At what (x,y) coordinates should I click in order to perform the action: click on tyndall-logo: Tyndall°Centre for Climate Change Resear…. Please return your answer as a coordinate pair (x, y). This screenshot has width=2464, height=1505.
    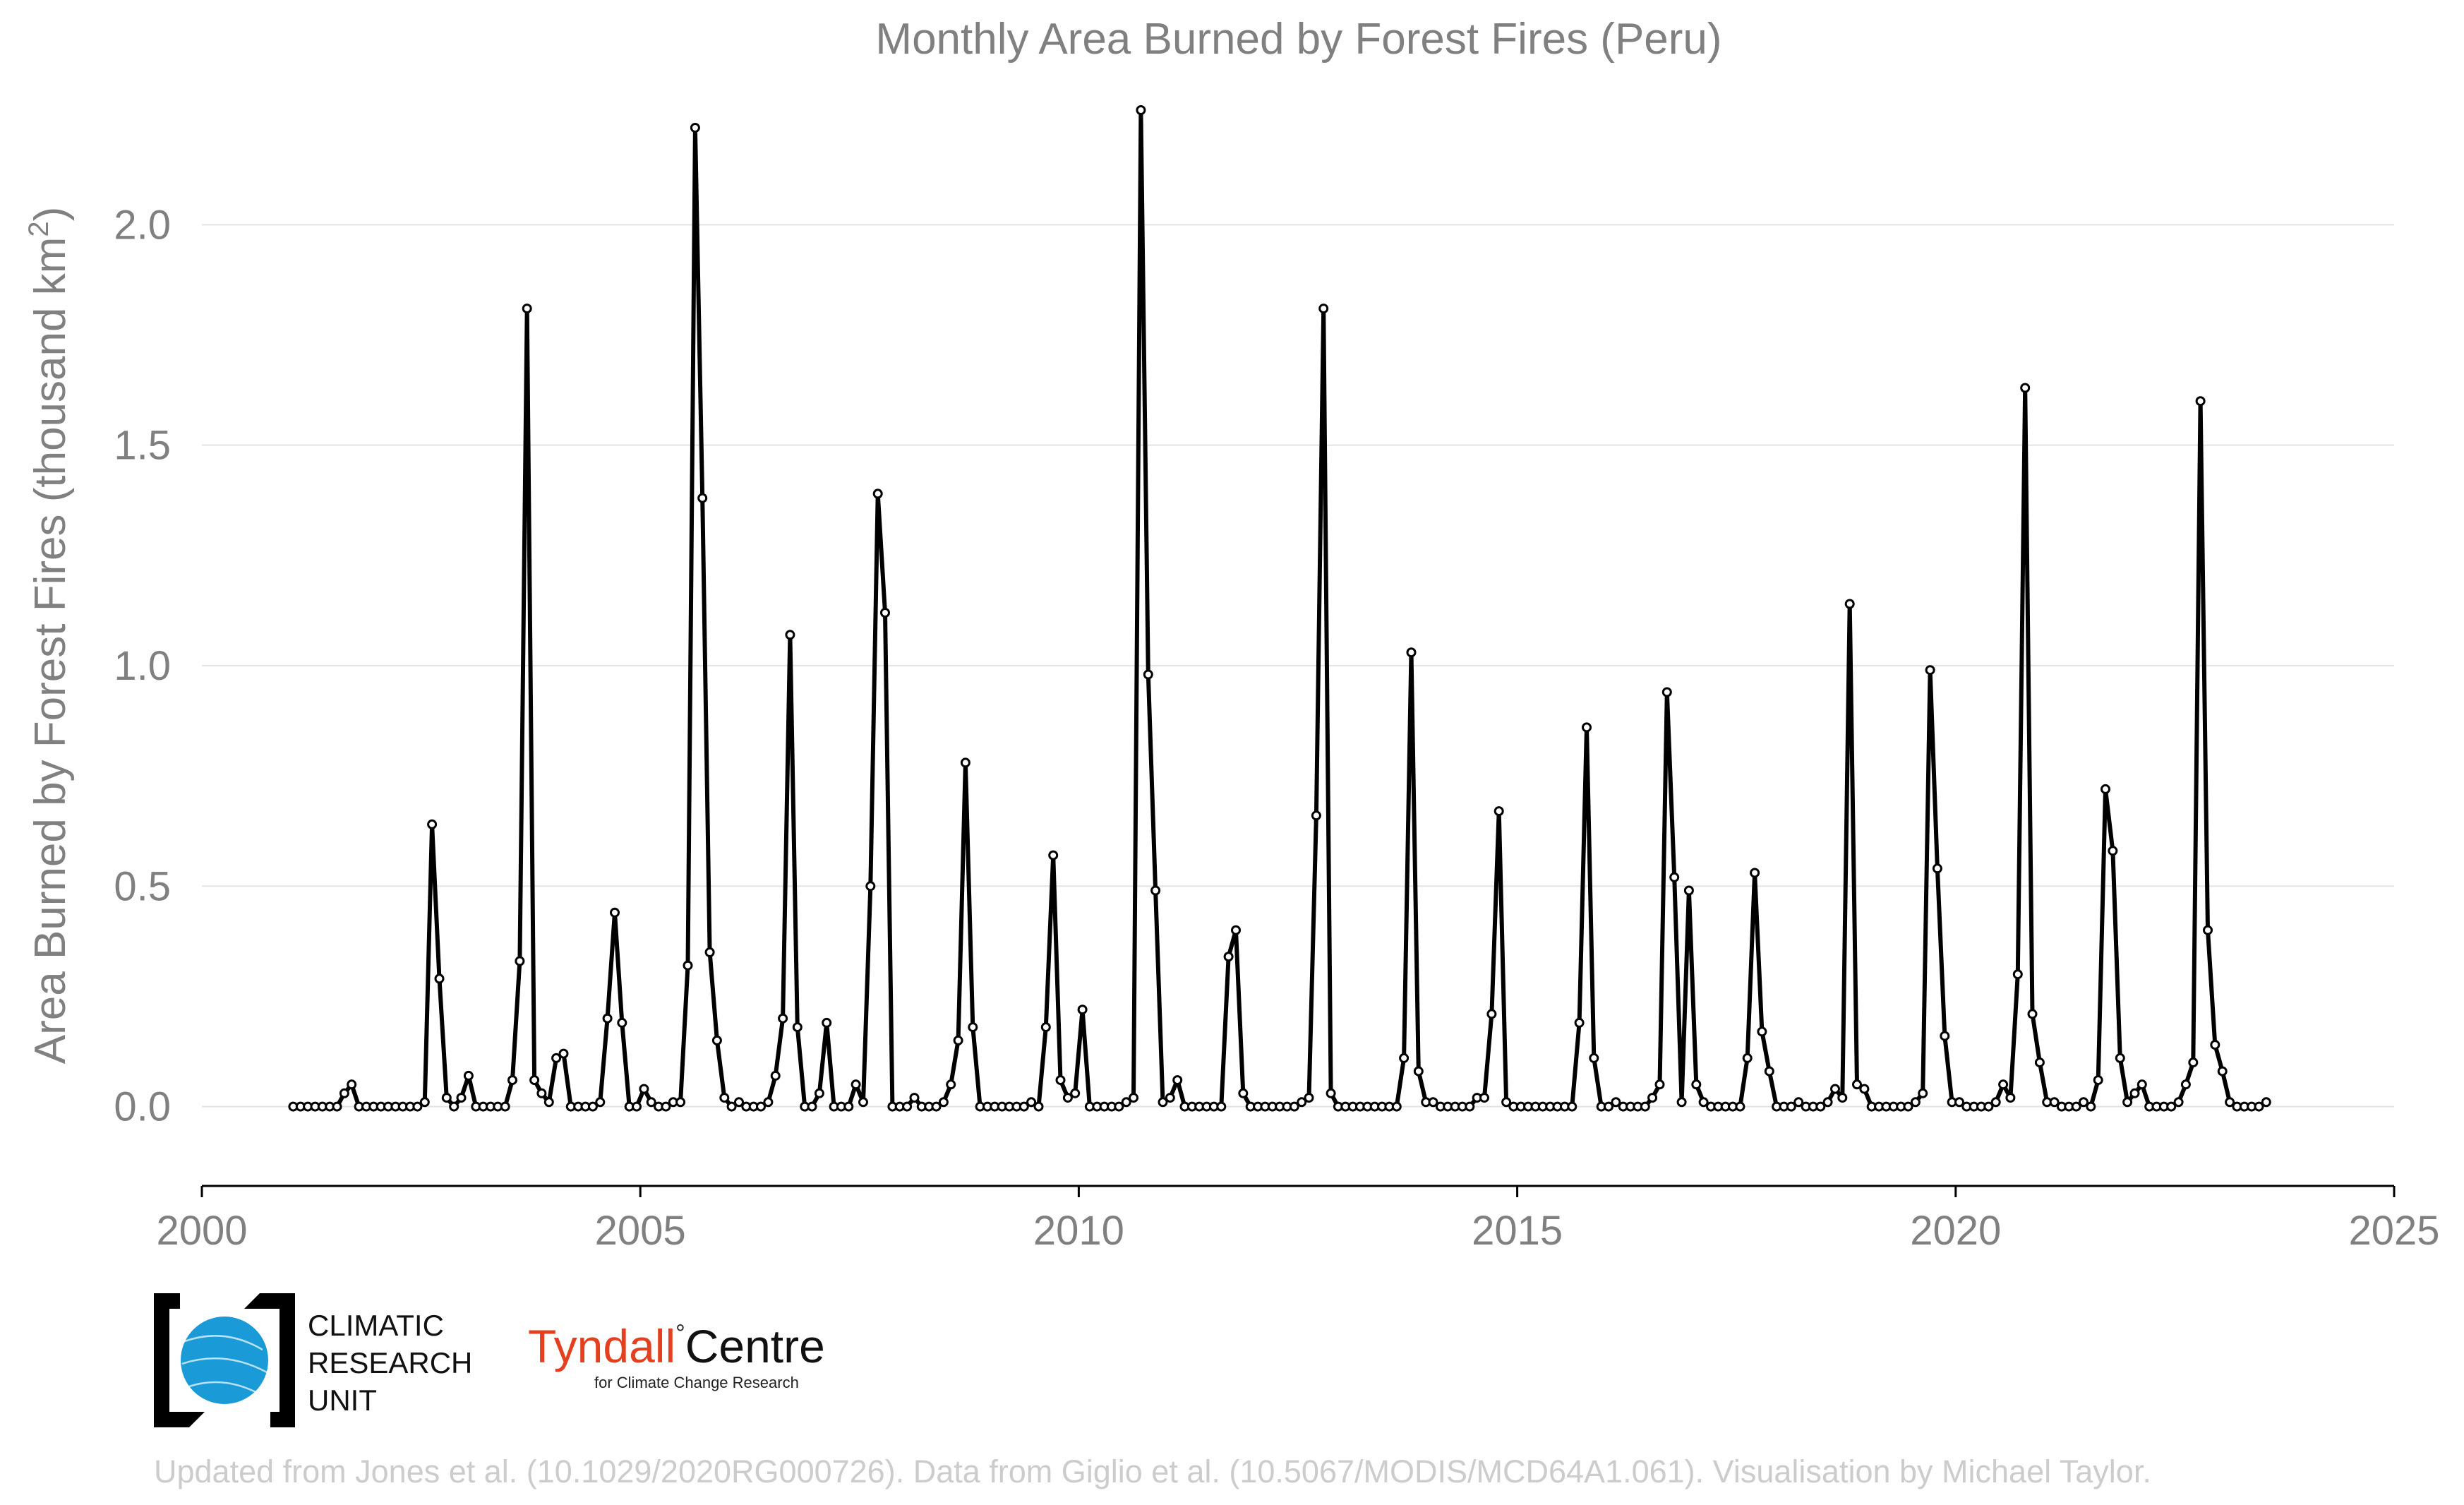
    Looking at the image, I should click on (676, 1355).